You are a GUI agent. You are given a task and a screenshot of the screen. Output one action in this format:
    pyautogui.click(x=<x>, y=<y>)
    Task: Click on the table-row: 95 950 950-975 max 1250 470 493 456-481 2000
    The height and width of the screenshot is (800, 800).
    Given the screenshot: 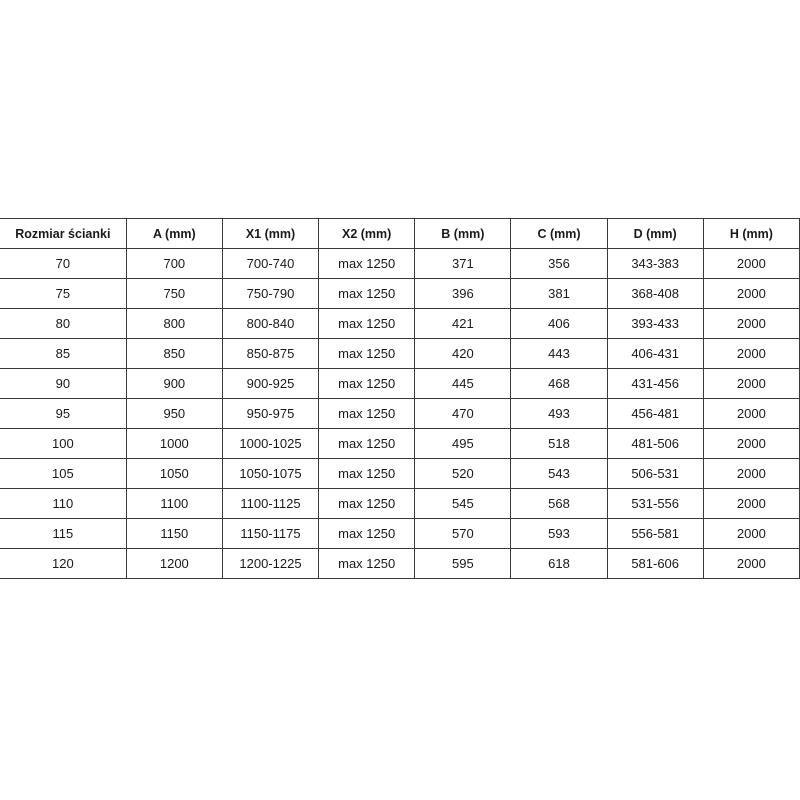 What is the action you would take?
    pyautogui.click(x=400, y=413)
    